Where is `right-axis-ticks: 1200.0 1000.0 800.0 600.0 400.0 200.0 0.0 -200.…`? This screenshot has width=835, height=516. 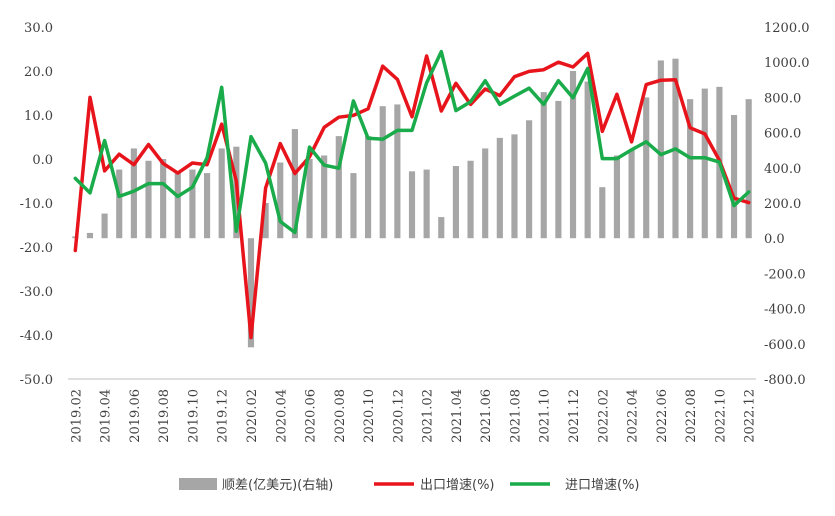
right-axis-ticks: 1200.0 1000.0 800.0 600.0 400.0 200.0 0.0 -200.… is located at coordinates (787, 204).